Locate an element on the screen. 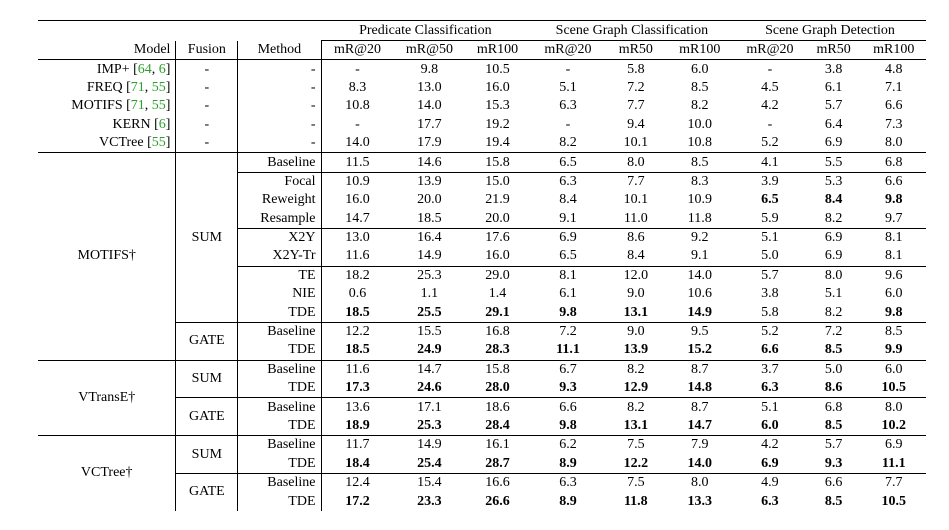  value-cell: 6.1 is located at coordinates (833, 87).